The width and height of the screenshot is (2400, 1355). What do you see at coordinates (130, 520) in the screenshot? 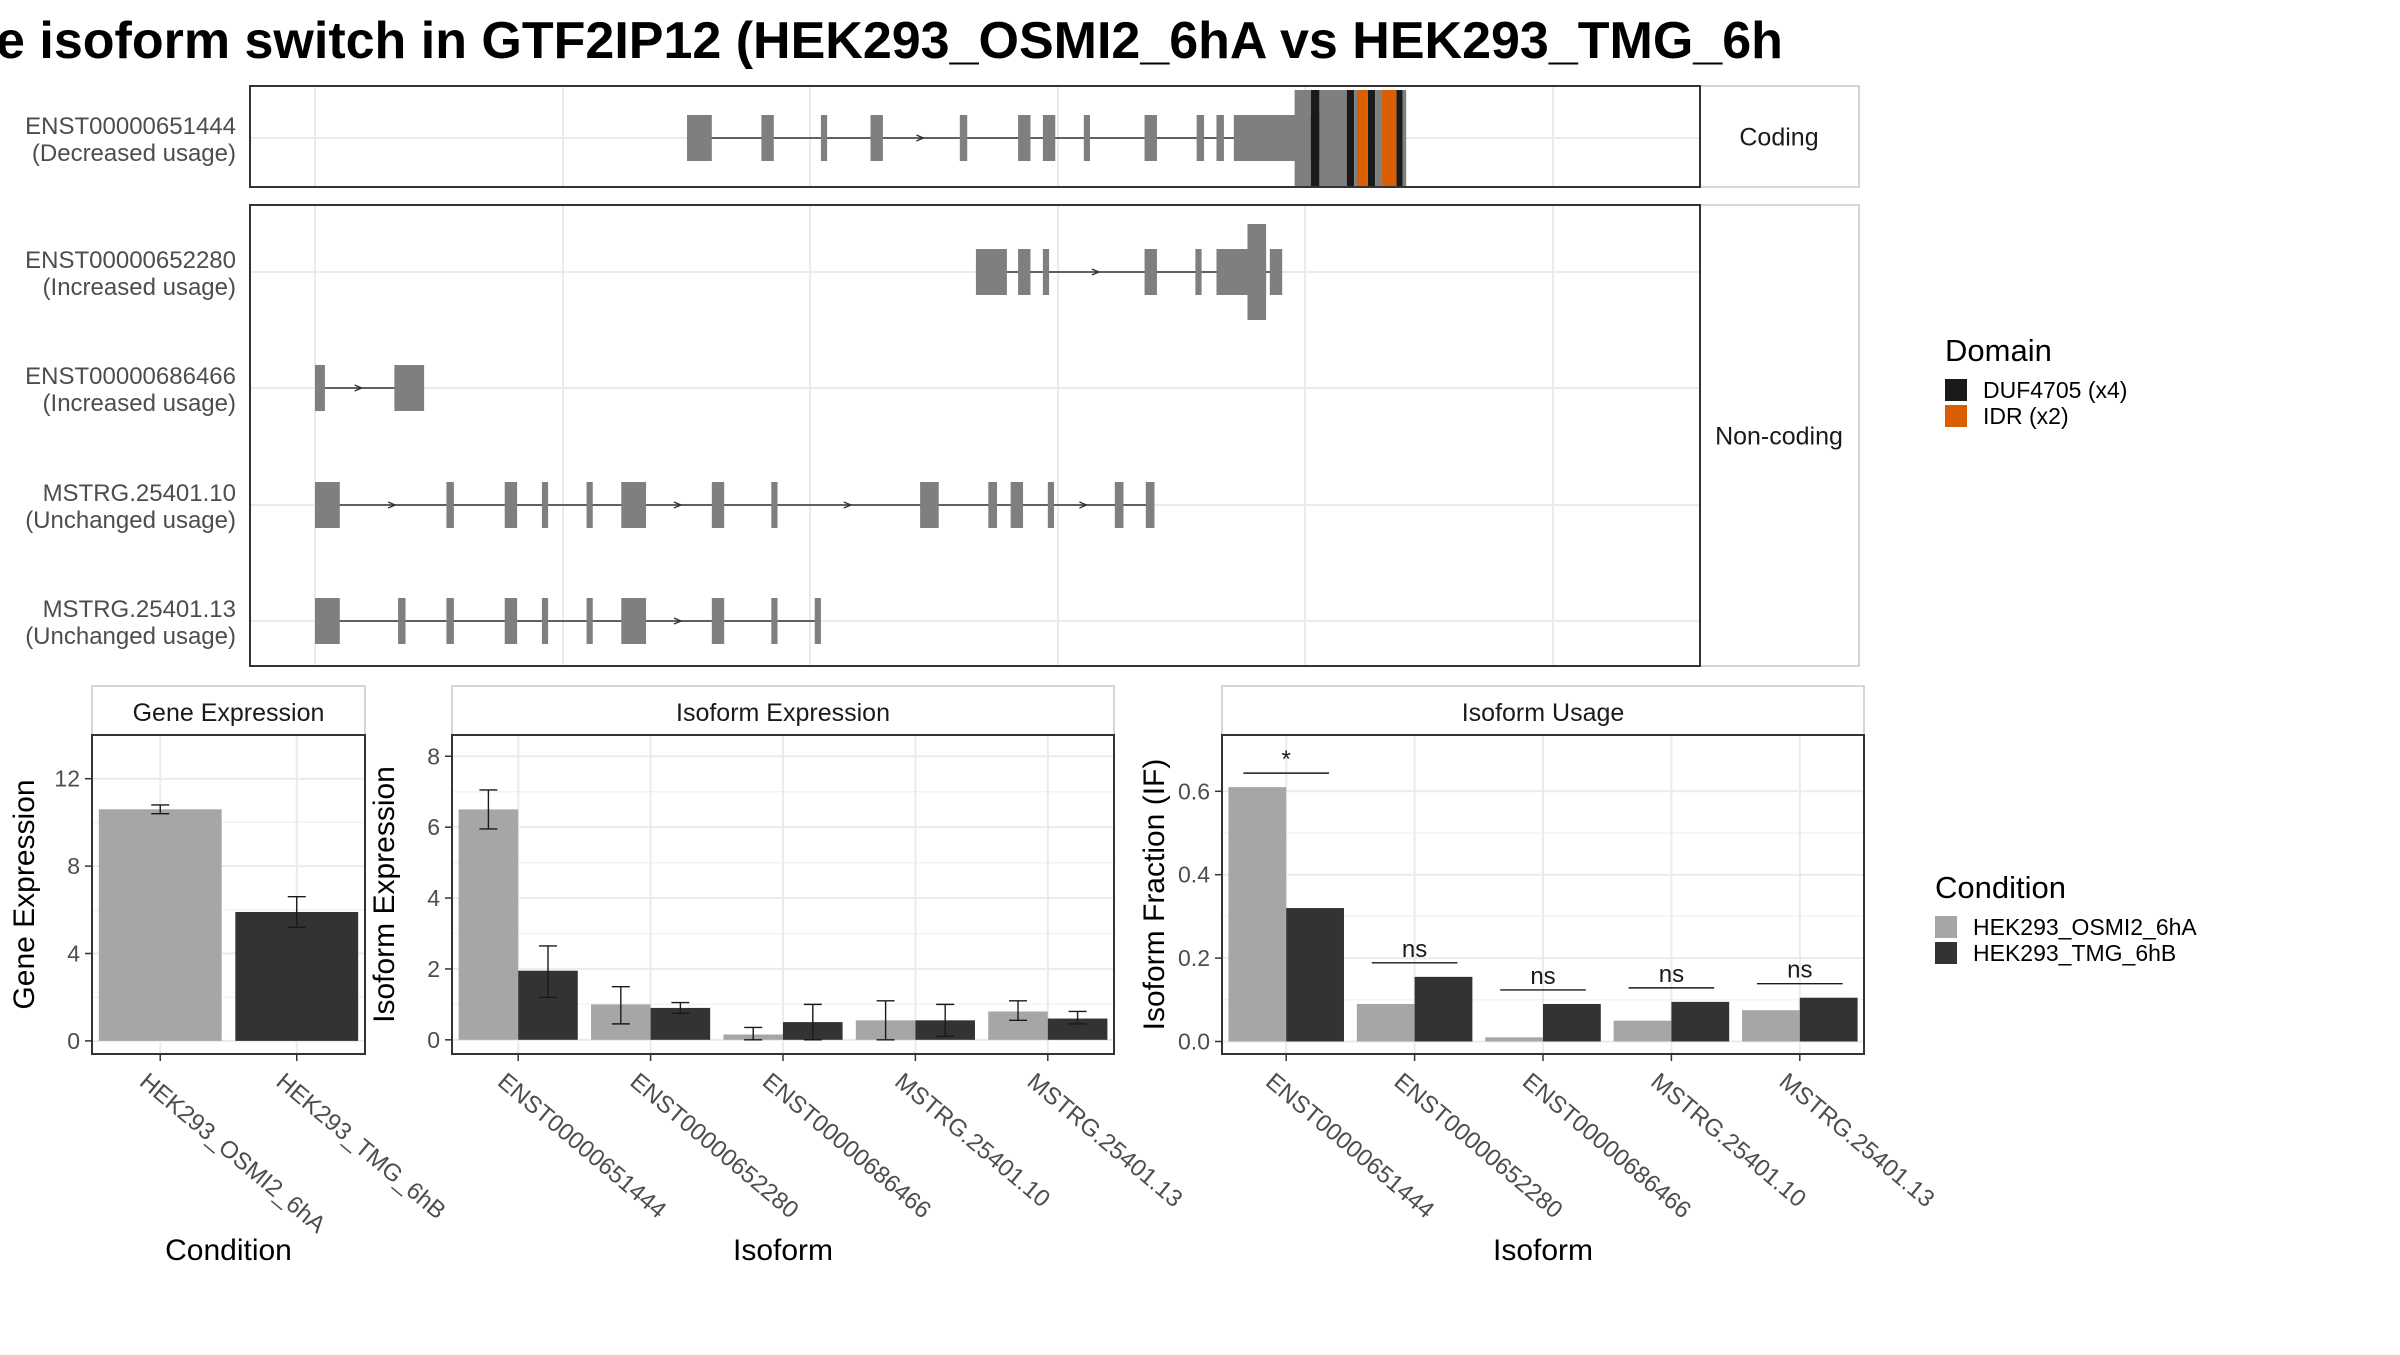
I see `transcript-usage: (Unchanged usage)` at bounding box center [130, 520].